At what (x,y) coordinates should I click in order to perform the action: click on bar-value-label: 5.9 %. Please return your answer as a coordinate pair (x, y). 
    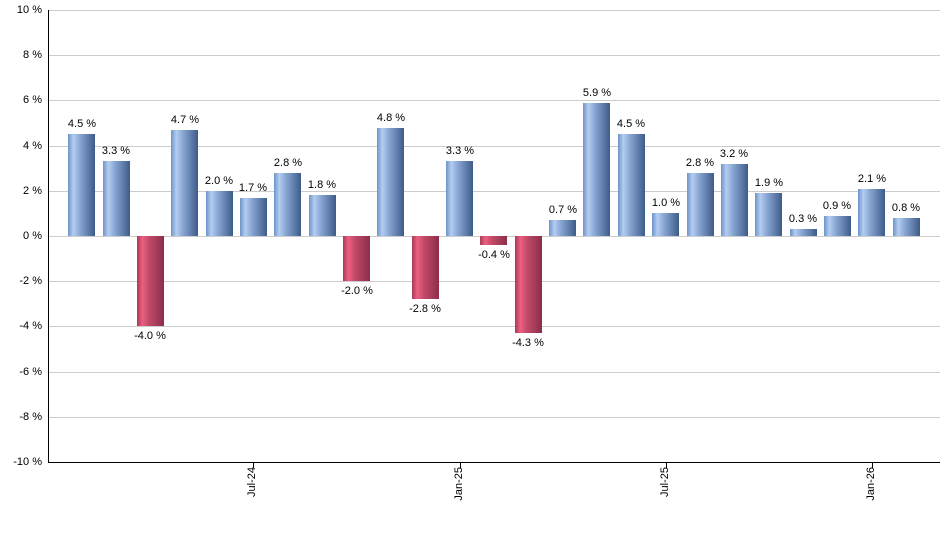
    Looking at the image, I should click on (597, 93).